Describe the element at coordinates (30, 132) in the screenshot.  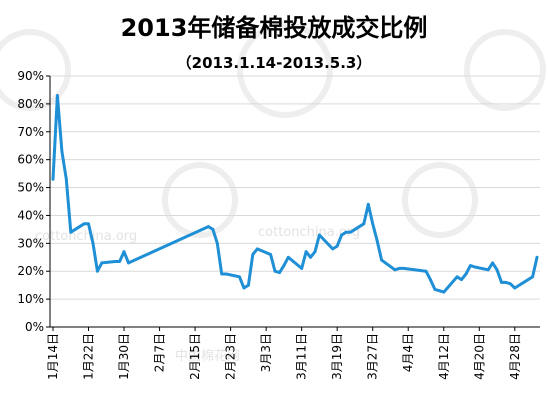
I see `y-tick-label: 70%` at that location.